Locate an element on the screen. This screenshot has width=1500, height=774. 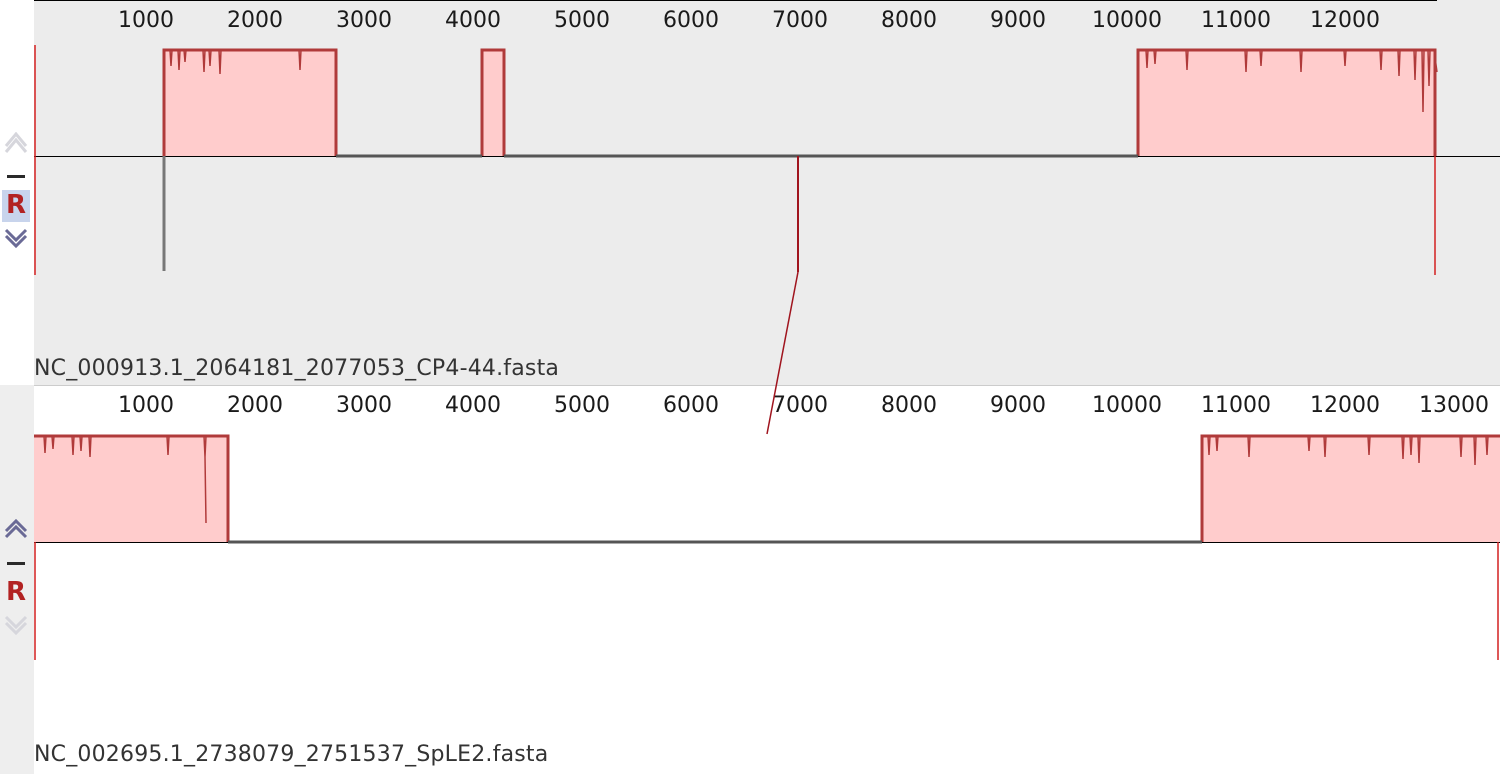
ruler-tick-label: 13000 is located at coordinates (1454, 405).